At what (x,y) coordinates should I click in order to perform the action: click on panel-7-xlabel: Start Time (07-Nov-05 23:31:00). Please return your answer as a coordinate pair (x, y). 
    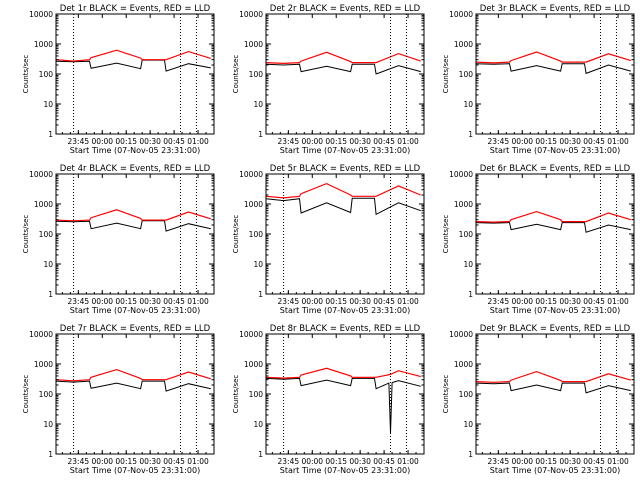
    Looking at the image, I should click on (135, 470).